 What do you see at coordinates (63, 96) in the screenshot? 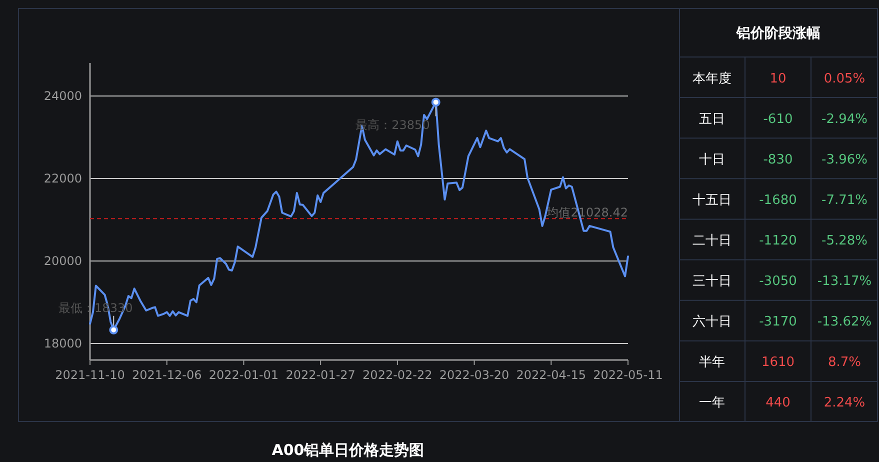
I see `y-tick-label: 24000` at bounding box center [63, 96].